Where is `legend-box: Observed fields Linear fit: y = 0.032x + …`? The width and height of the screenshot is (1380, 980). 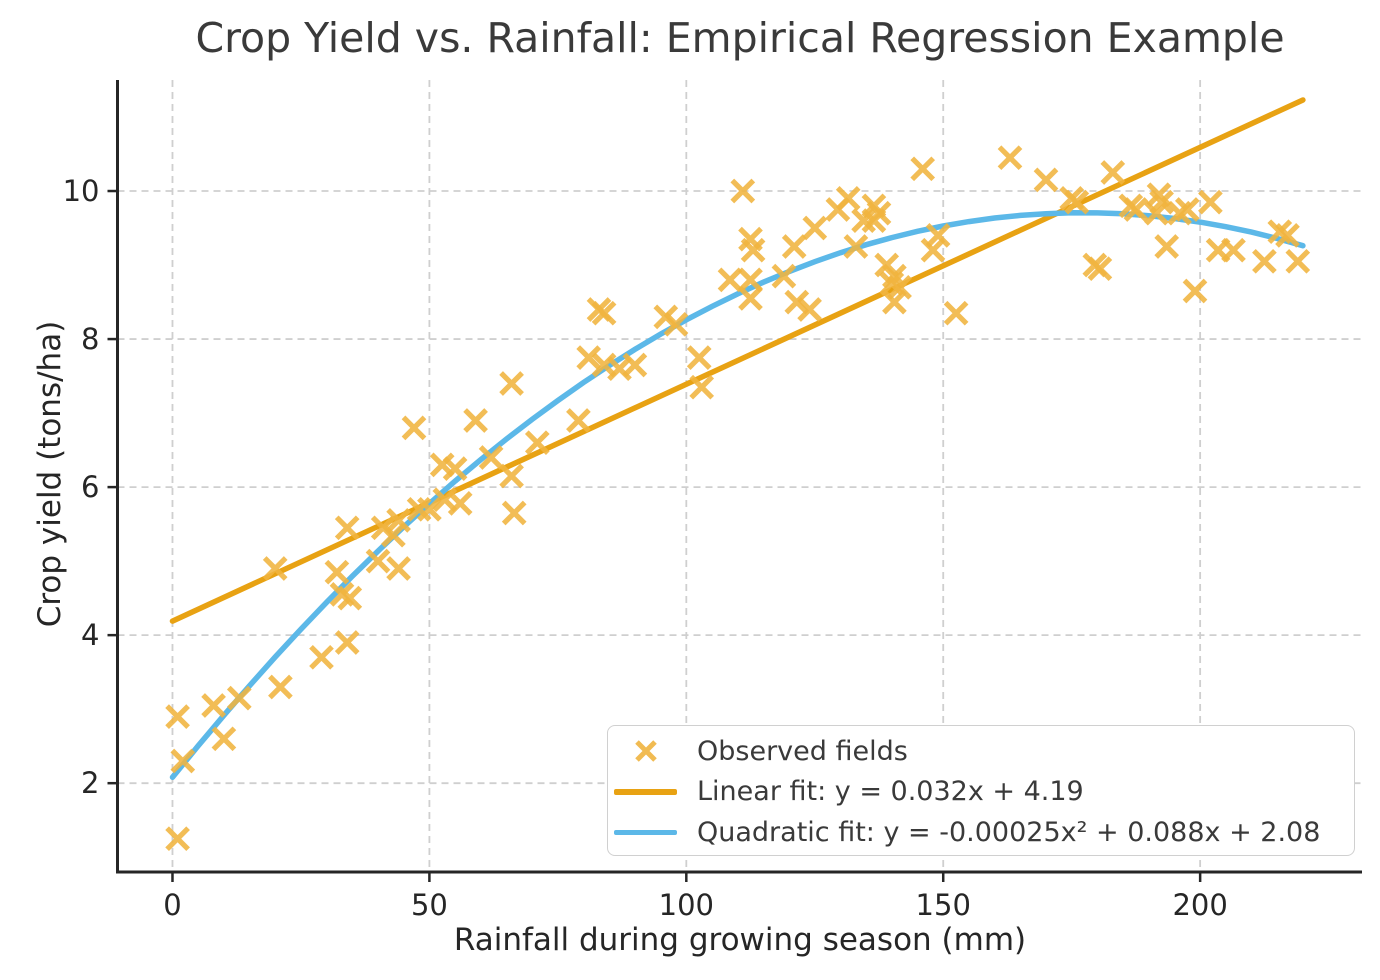
legend-box: Observed fields Linear fit: y = 0.032x + … is located at coordinates (981, 790).